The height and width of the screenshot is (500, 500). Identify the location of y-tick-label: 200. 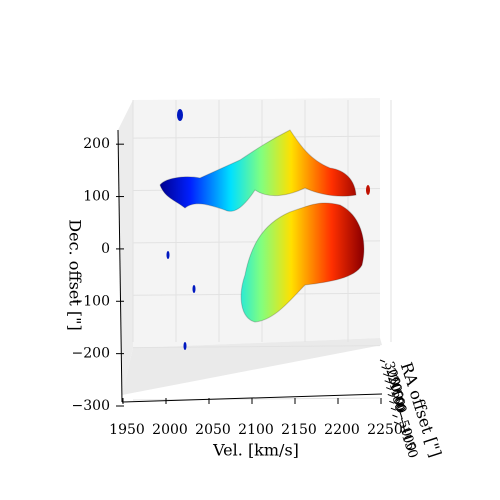
(96, 144).